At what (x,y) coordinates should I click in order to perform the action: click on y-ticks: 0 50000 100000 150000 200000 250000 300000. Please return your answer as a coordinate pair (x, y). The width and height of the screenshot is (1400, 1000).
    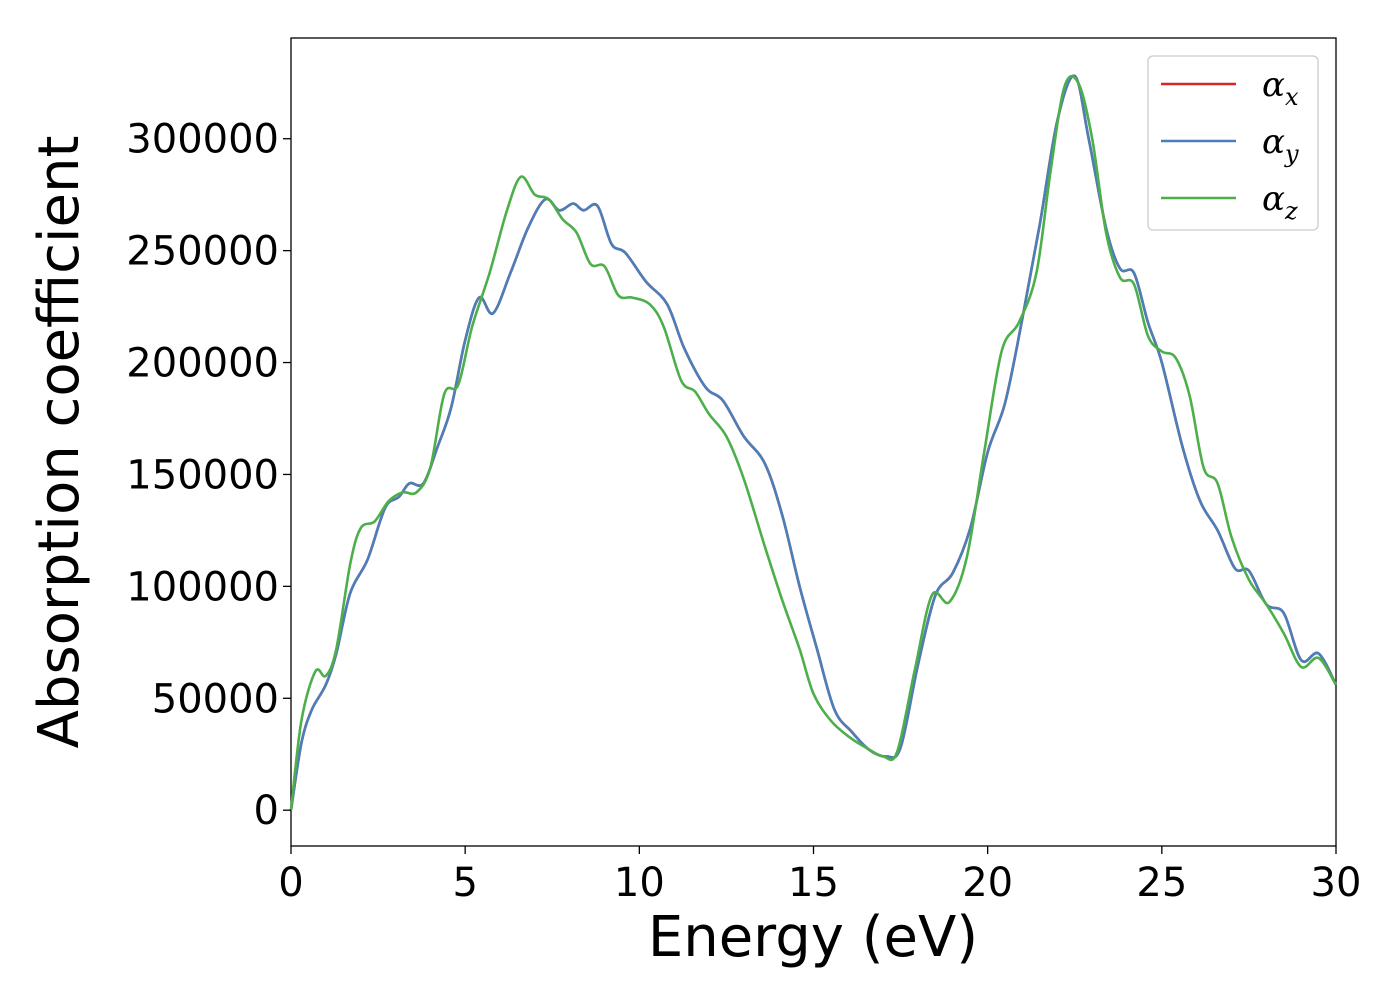
    Looking at the image, I should click on (208, 475).